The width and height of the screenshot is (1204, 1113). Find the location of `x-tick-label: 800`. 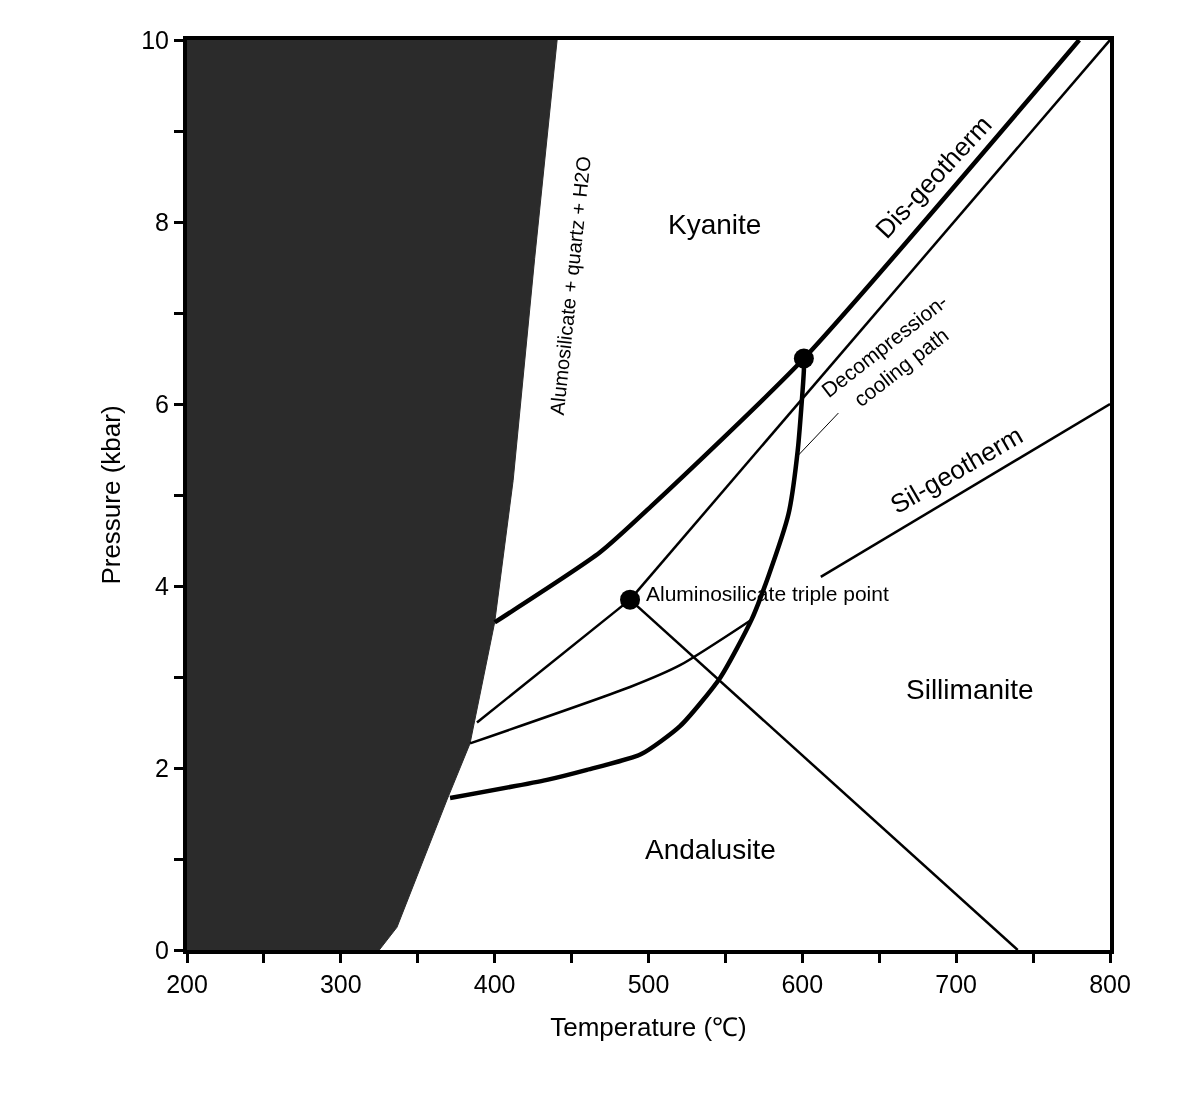

x-tick-label: 800 is located at coordinates (1110, 984).